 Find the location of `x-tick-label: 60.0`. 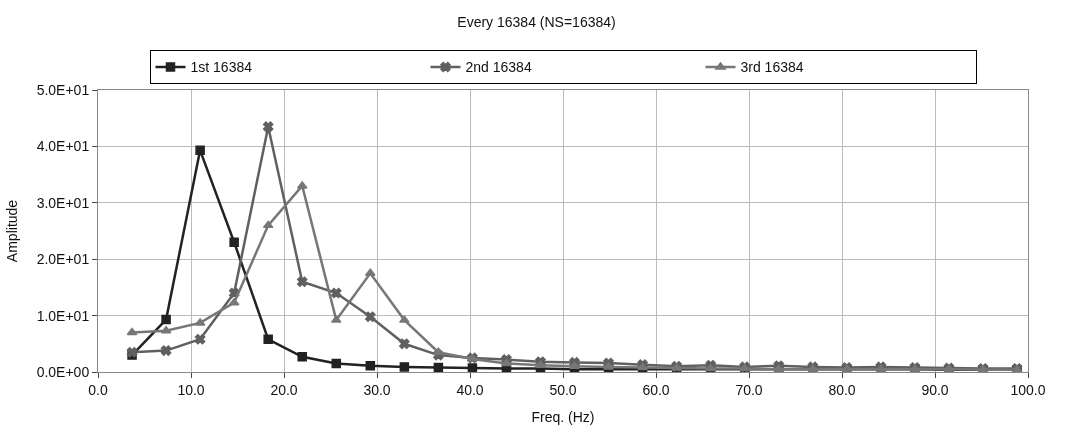

x-tick-label: 60.0 is located at coordinates (656, 389).